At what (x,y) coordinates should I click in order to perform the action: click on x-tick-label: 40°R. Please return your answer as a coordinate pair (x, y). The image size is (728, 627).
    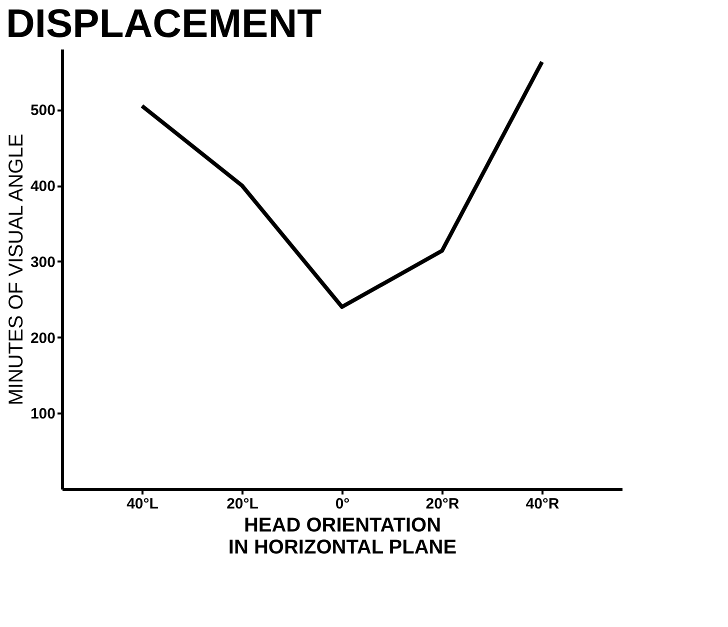
    Looking at the image, I should click on (543, 504).